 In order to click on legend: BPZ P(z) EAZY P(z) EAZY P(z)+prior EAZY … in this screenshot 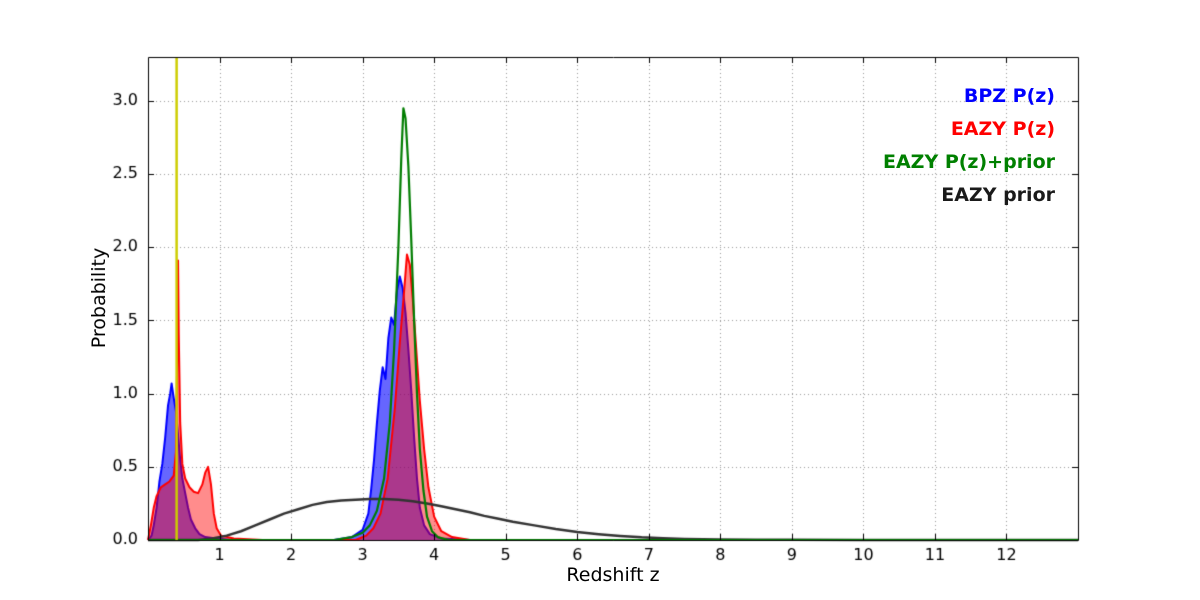, I will do `click(969, 146)`.